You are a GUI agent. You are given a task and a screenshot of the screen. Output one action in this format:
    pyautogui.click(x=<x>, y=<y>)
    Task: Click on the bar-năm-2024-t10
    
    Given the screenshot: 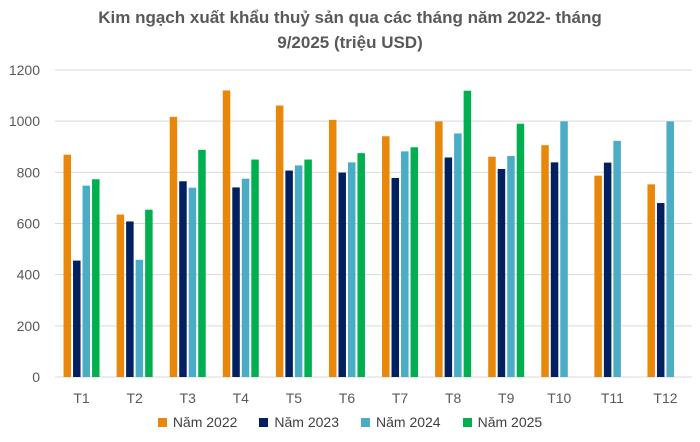 What is the action you would take?
    pyautogui.click(x=564, y=249)
    